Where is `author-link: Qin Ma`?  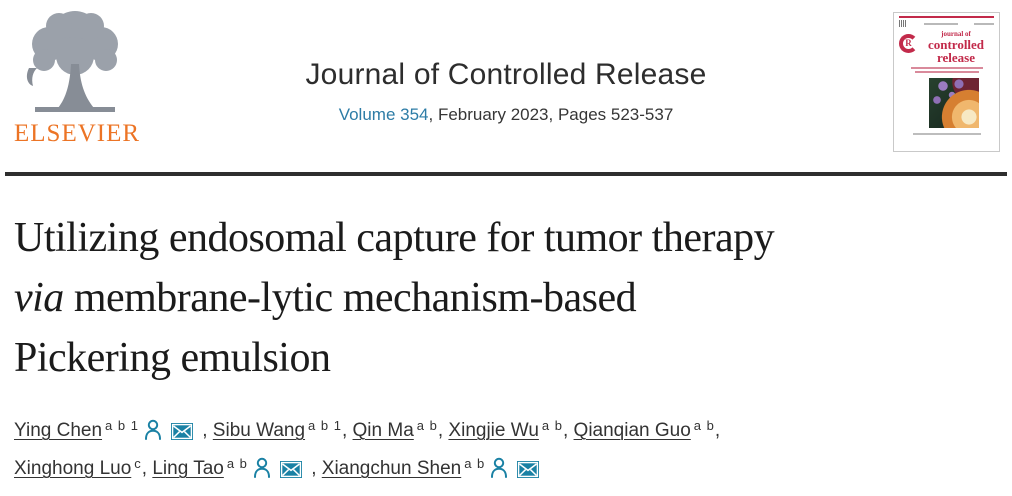 author-link: Qin Ma is located at coordinates (383, 430).